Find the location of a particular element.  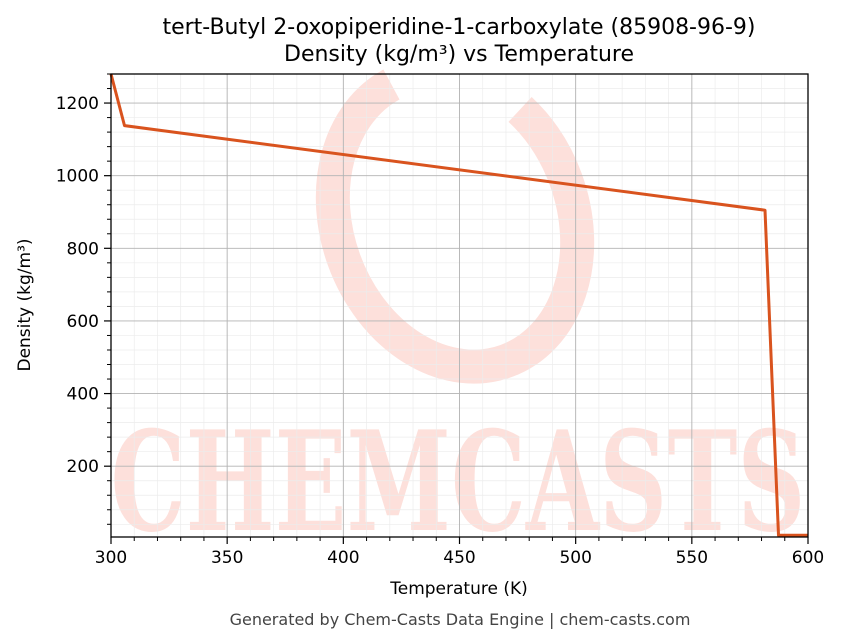

y-tick-label: 800 is located at coordinates (83, 249).